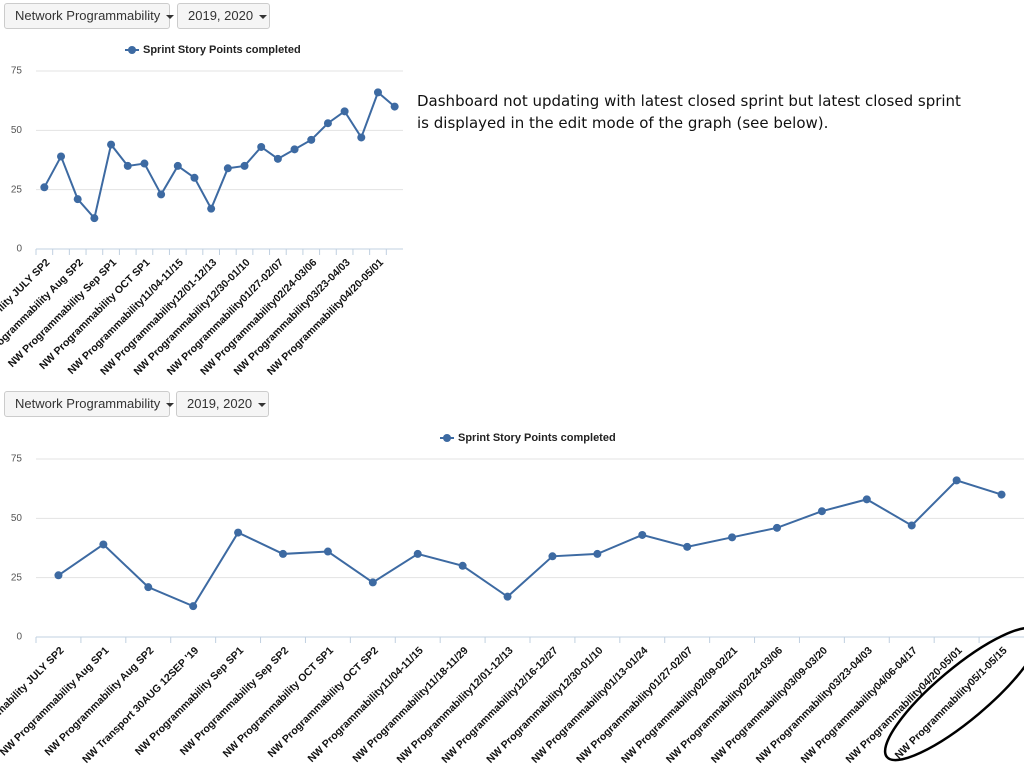 The width and height of the screenshot is (1024, 769). What do you see at coordinates (219, 155) in the screenshot?
I see `series-line` at bounding box center [219, 155].